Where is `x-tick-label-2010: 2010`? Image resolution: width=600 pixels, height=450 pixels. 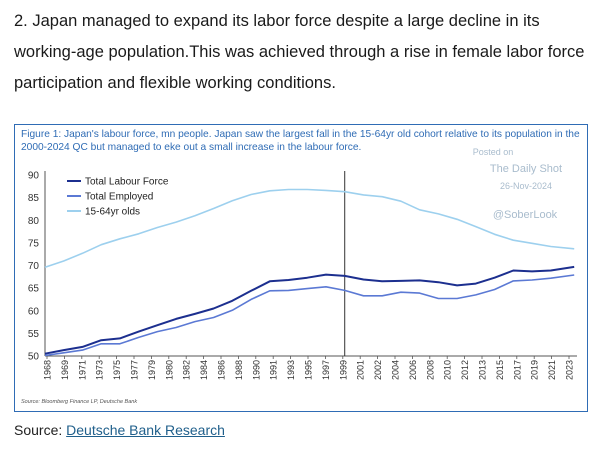
x-tick-label-2010: 2010 is located at coordinates (448, 370).